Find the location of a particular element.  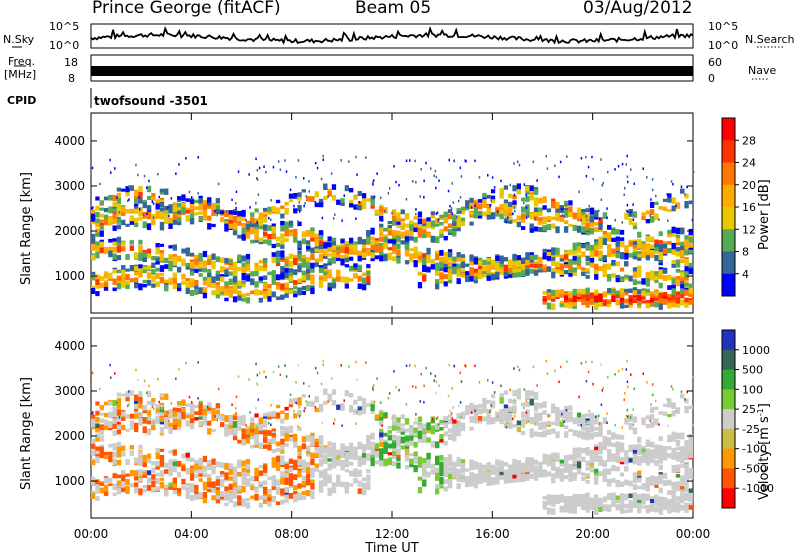

cpid-text: twofsound -3501 is located at coordinates (151, 101).